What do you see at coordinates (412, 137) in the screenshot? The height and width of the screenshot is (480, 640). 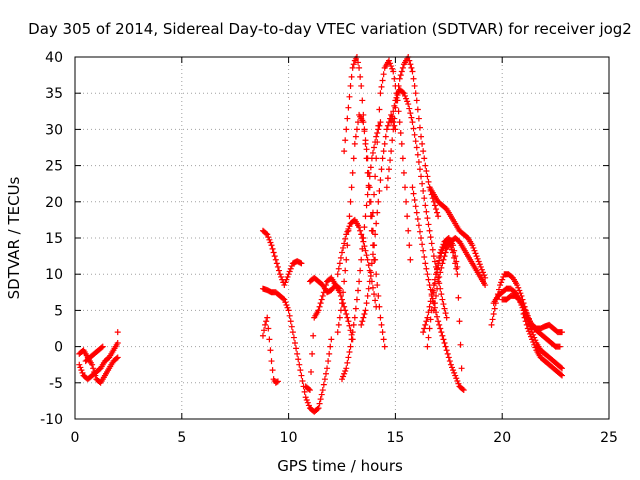 I see `series-arc-15.5-peak` at bounding box center [412, 137].